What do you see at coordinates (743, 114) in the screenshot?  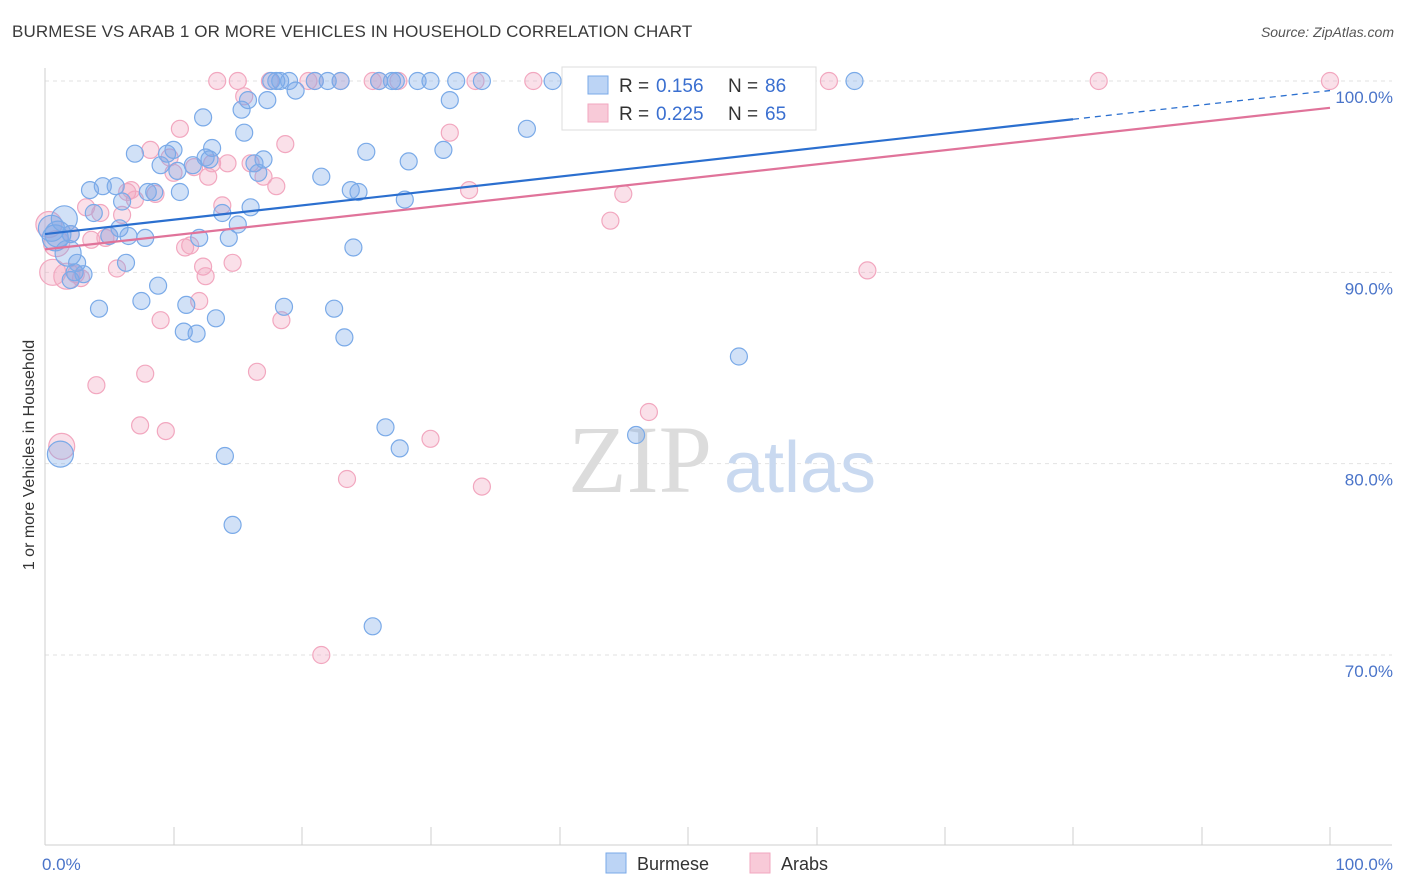 I see `legend-n-label-arabs: N =` at bounding box center [743, 114].